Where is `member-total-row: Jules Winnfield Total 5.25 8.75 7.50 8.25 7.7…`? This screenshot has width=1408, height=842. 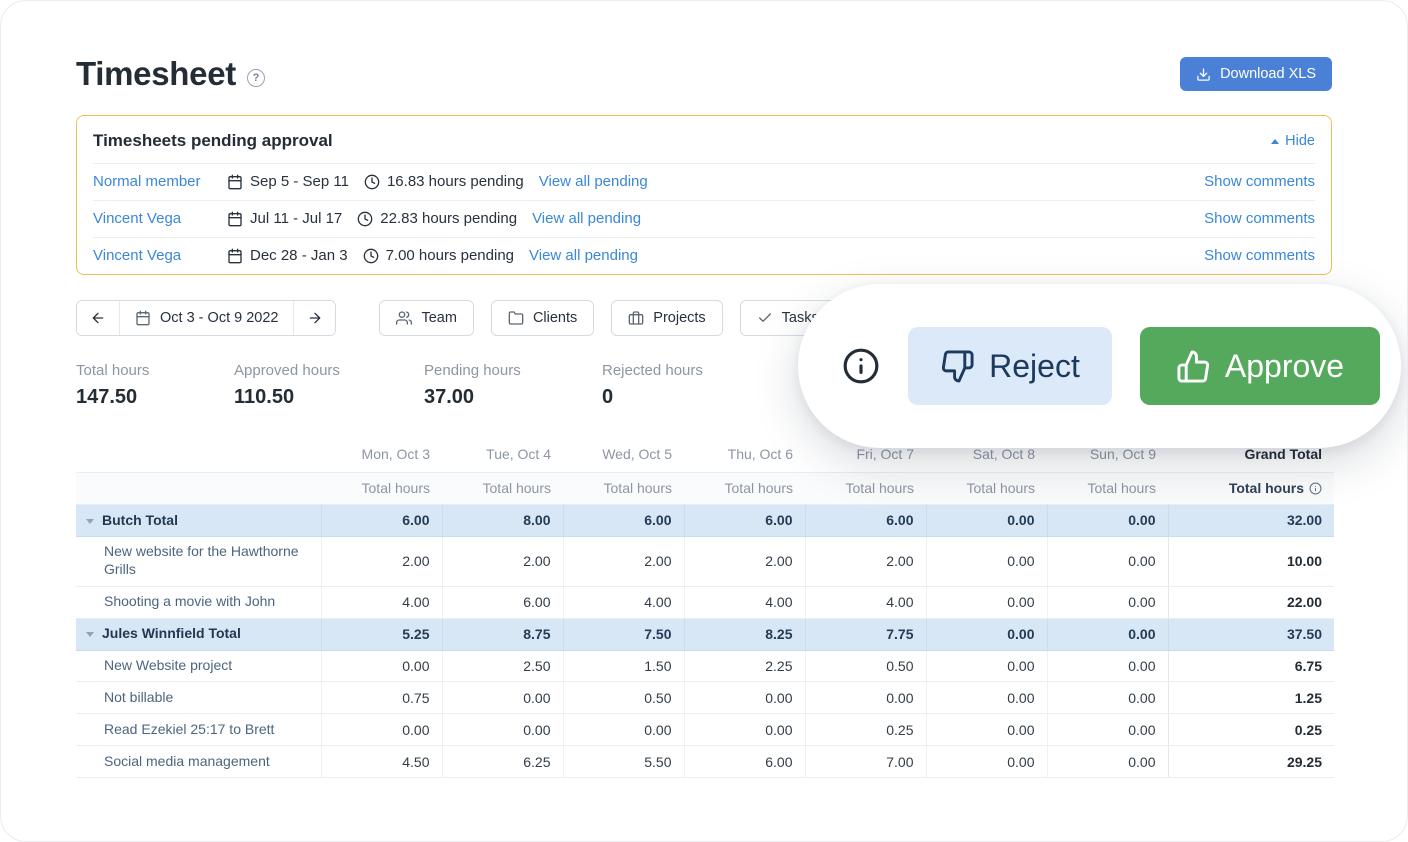 member-total-row: Jules Winnfield Total 5.25 8.75 7.50 8.25 7.7… is located at coordinates (705, 634).